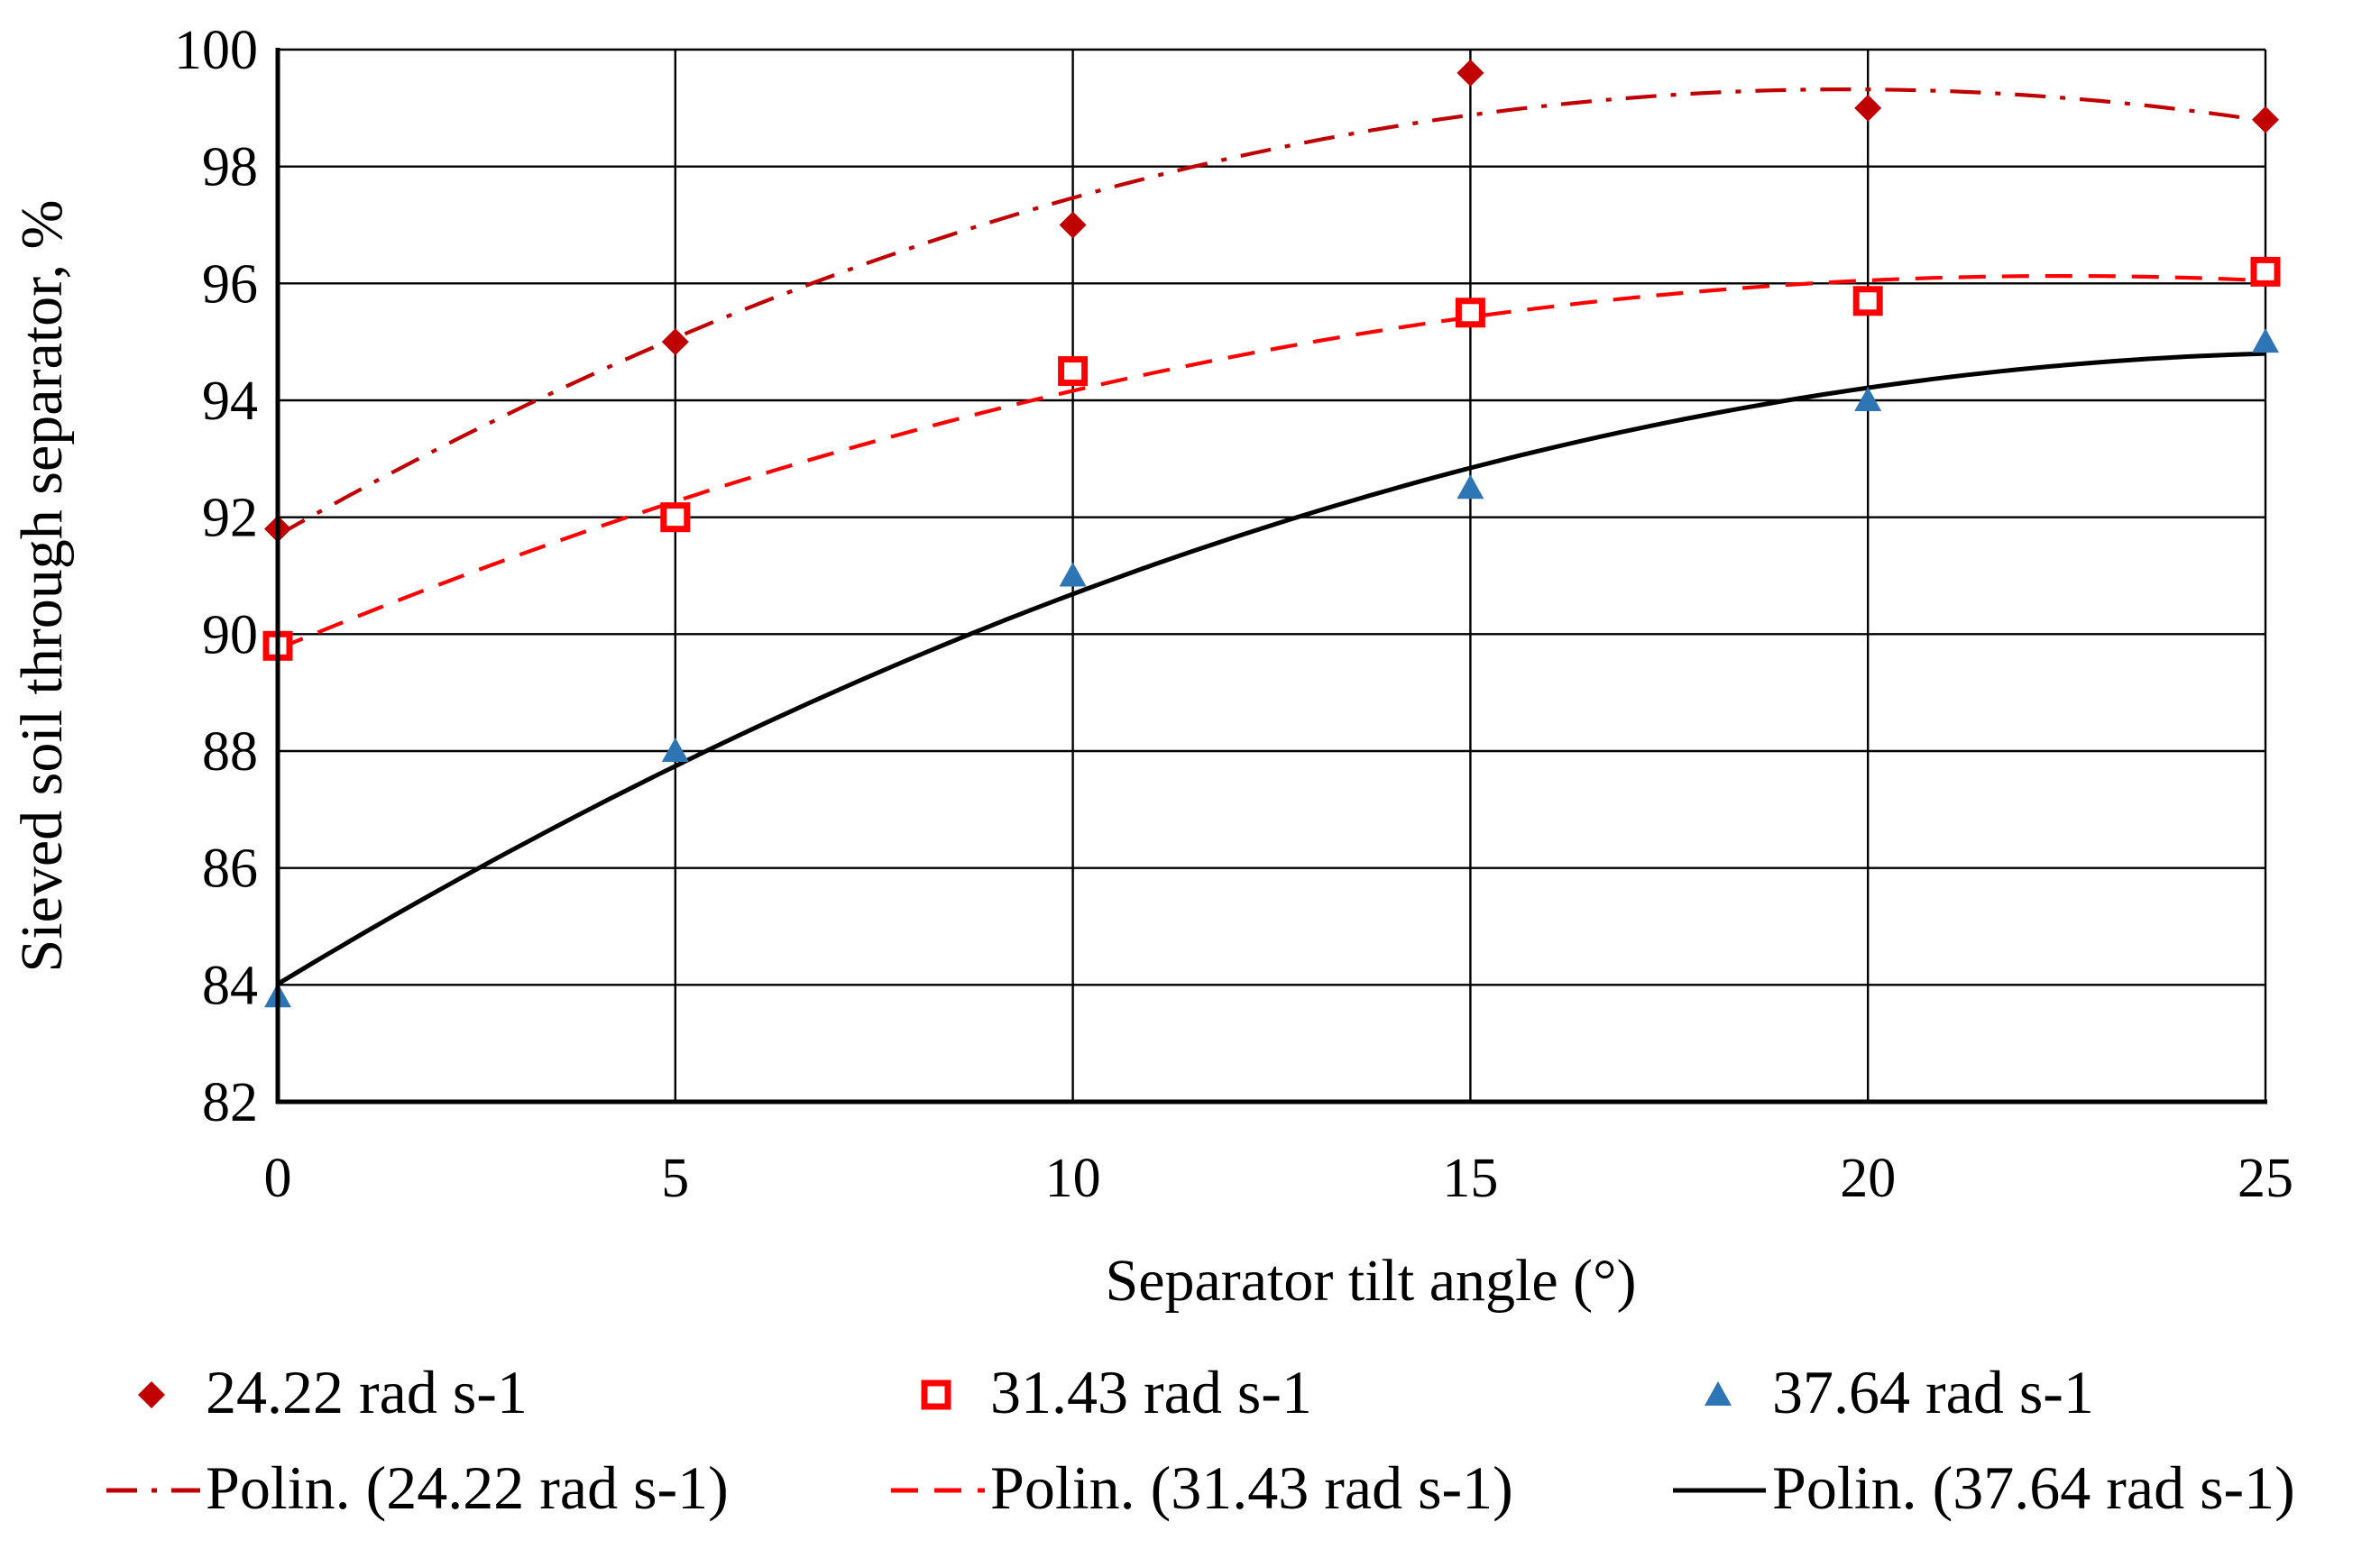  What do you see at coordinates (2266, 1178) in the screenshot?
I see `x-tick-label: 25` at bounding box center [2266, 1178].